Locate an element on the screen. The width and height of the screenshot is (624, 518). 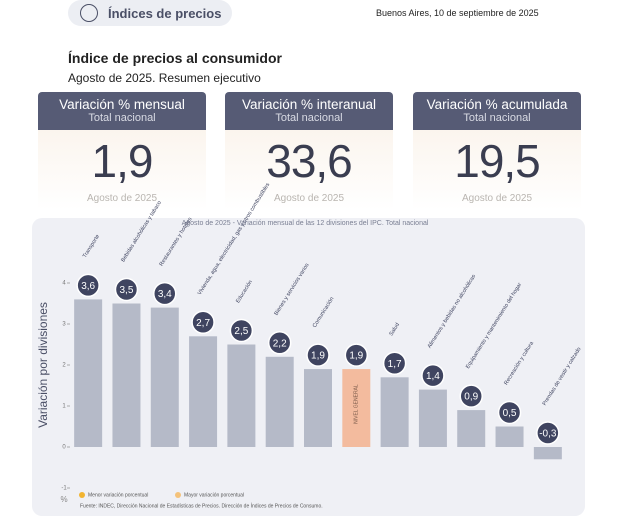
kpi-body: 1,9 Agosto de 2025 is located at coordinates (122, 170).